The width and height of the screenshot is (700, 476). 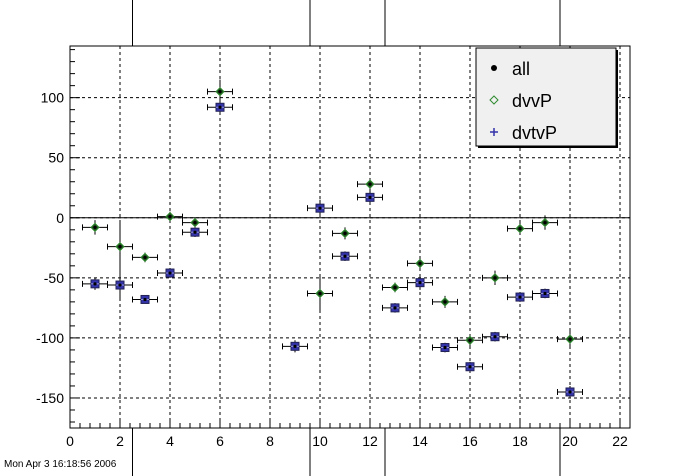 What do you see at coordinates (56, 158) in the screenshot?
I see `y-tick-label-50: 50` at bounding box center [56, 158].